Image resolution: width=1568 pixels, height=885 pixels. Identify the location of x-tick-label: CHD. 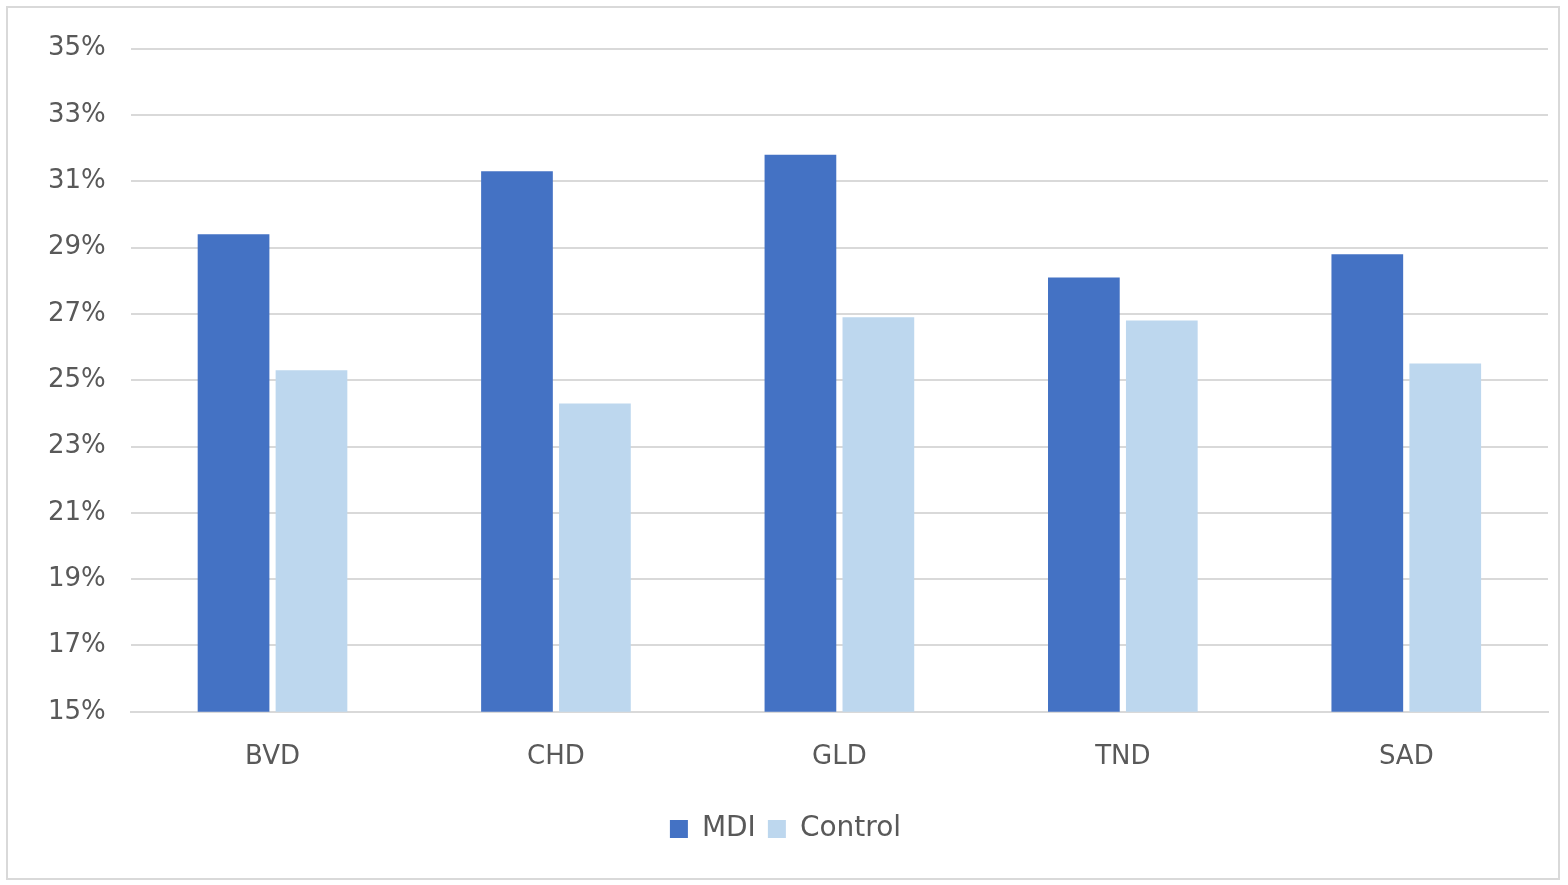
(556, 755).